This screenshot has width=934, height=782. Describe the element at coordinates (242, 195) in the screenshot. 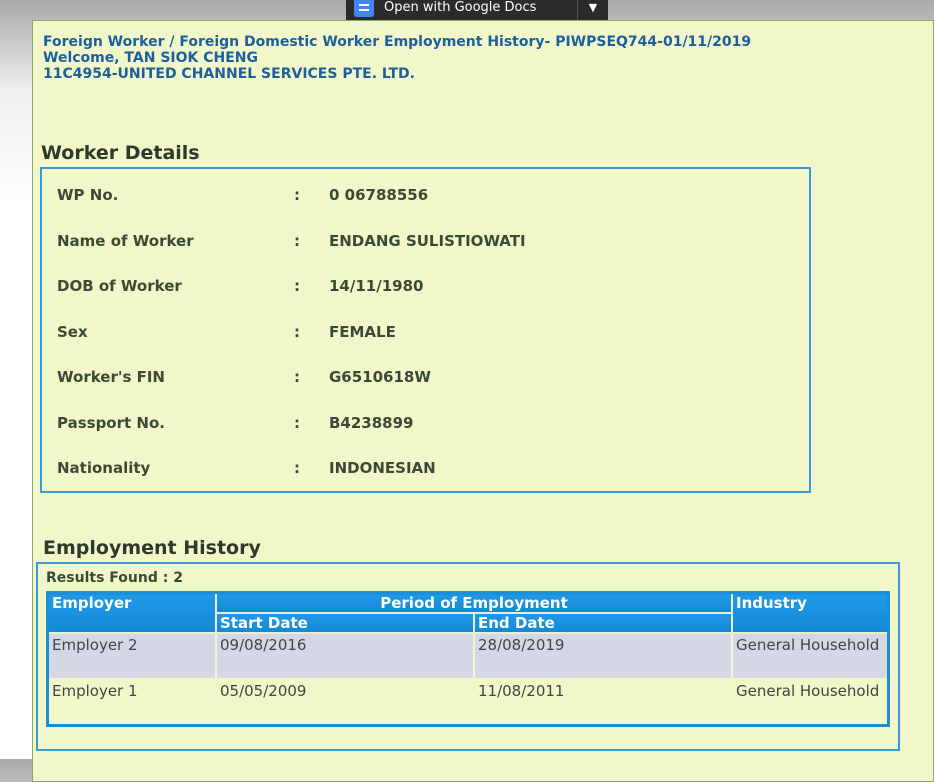

I see `worker-field: WP No.: 0 06788556` at that location.